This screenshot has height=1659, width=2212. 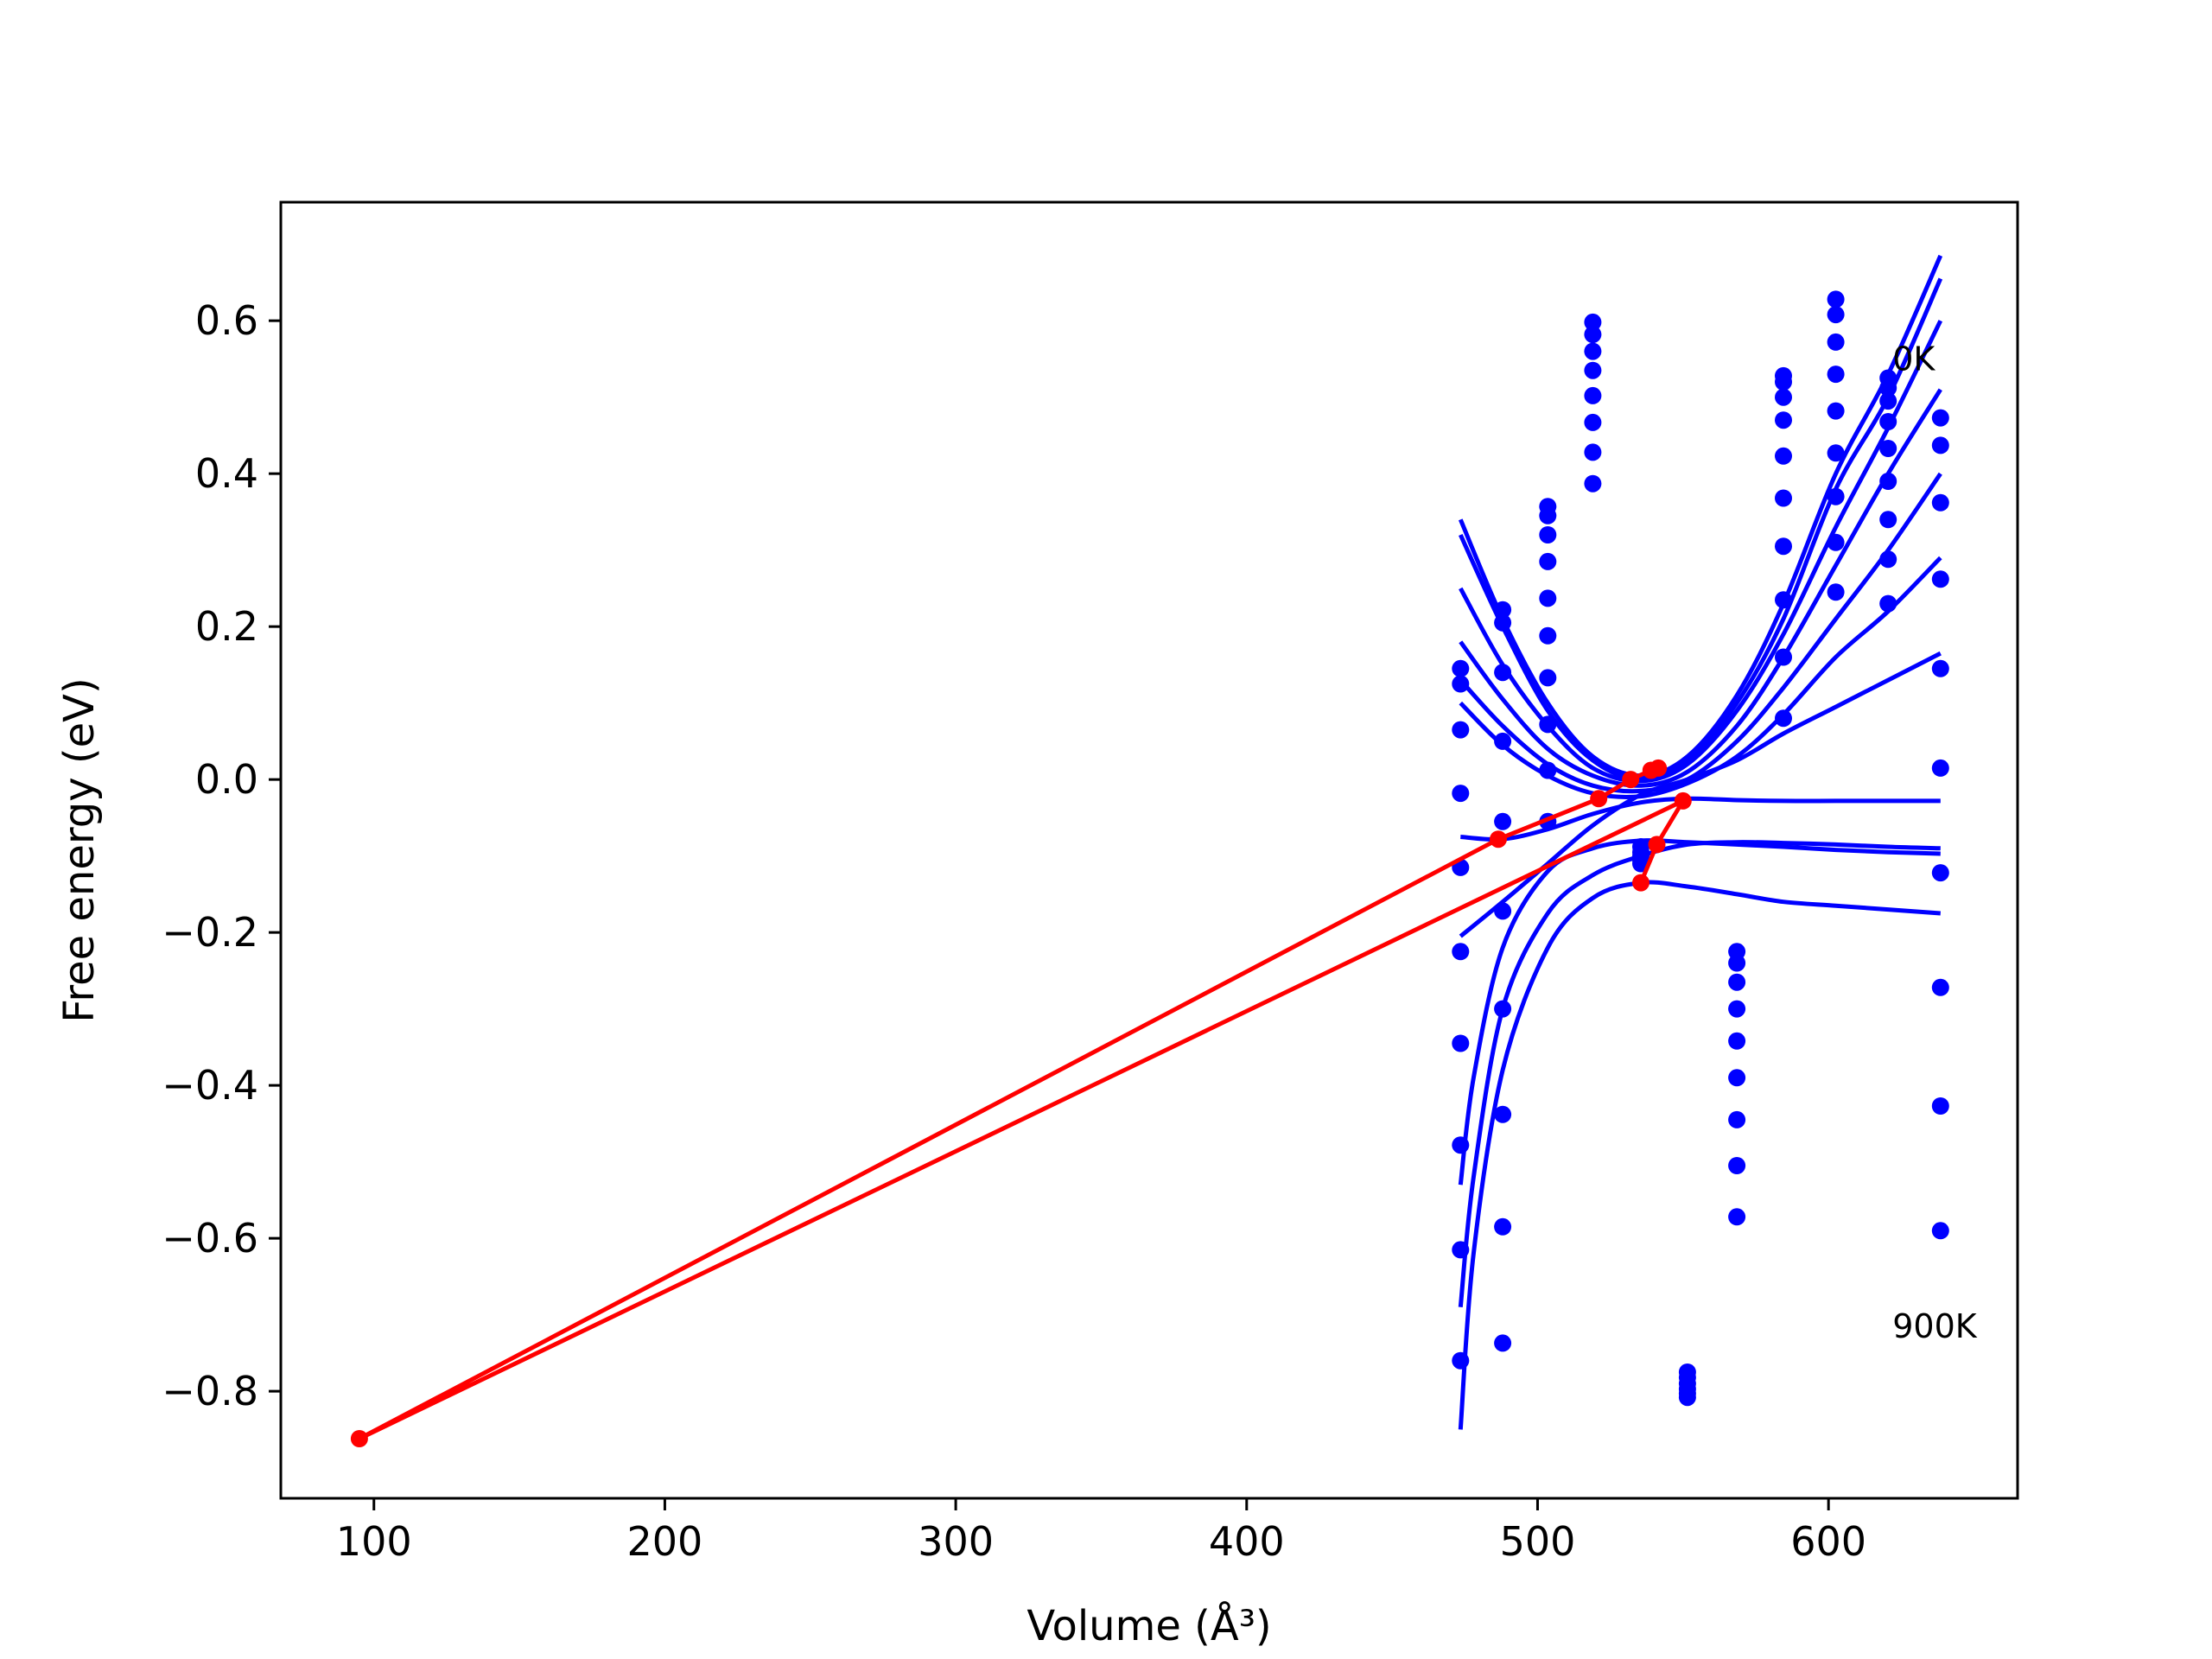 I want to click on x-tick-label: 200, so click(x=665, y=1541).